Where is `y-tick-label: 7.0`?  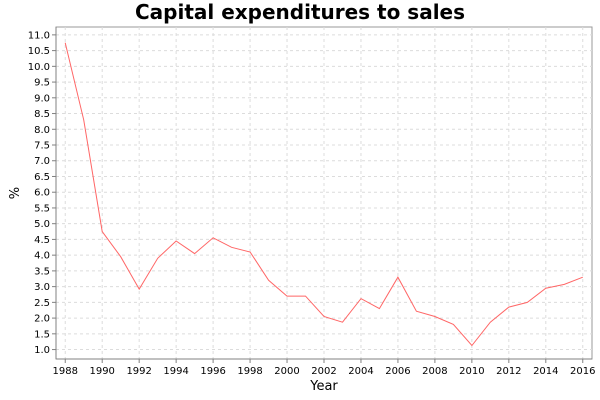
y-tick-label: 7.0 is located at coordinates (42, 161).